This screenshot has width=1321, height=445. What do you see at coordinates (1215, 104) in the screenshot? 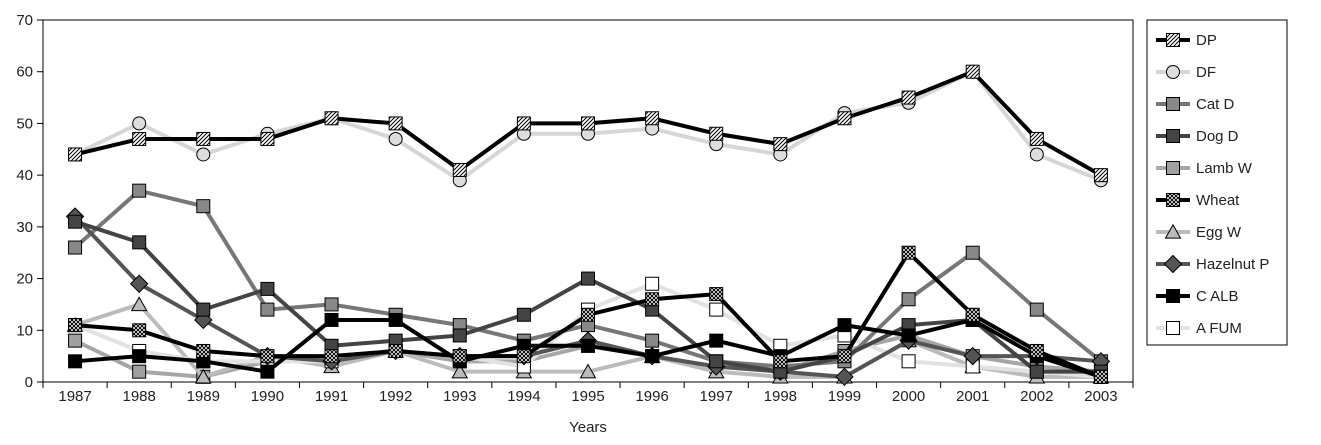
I see `legend-label: Cat D` at bounding box center [1215, 104].